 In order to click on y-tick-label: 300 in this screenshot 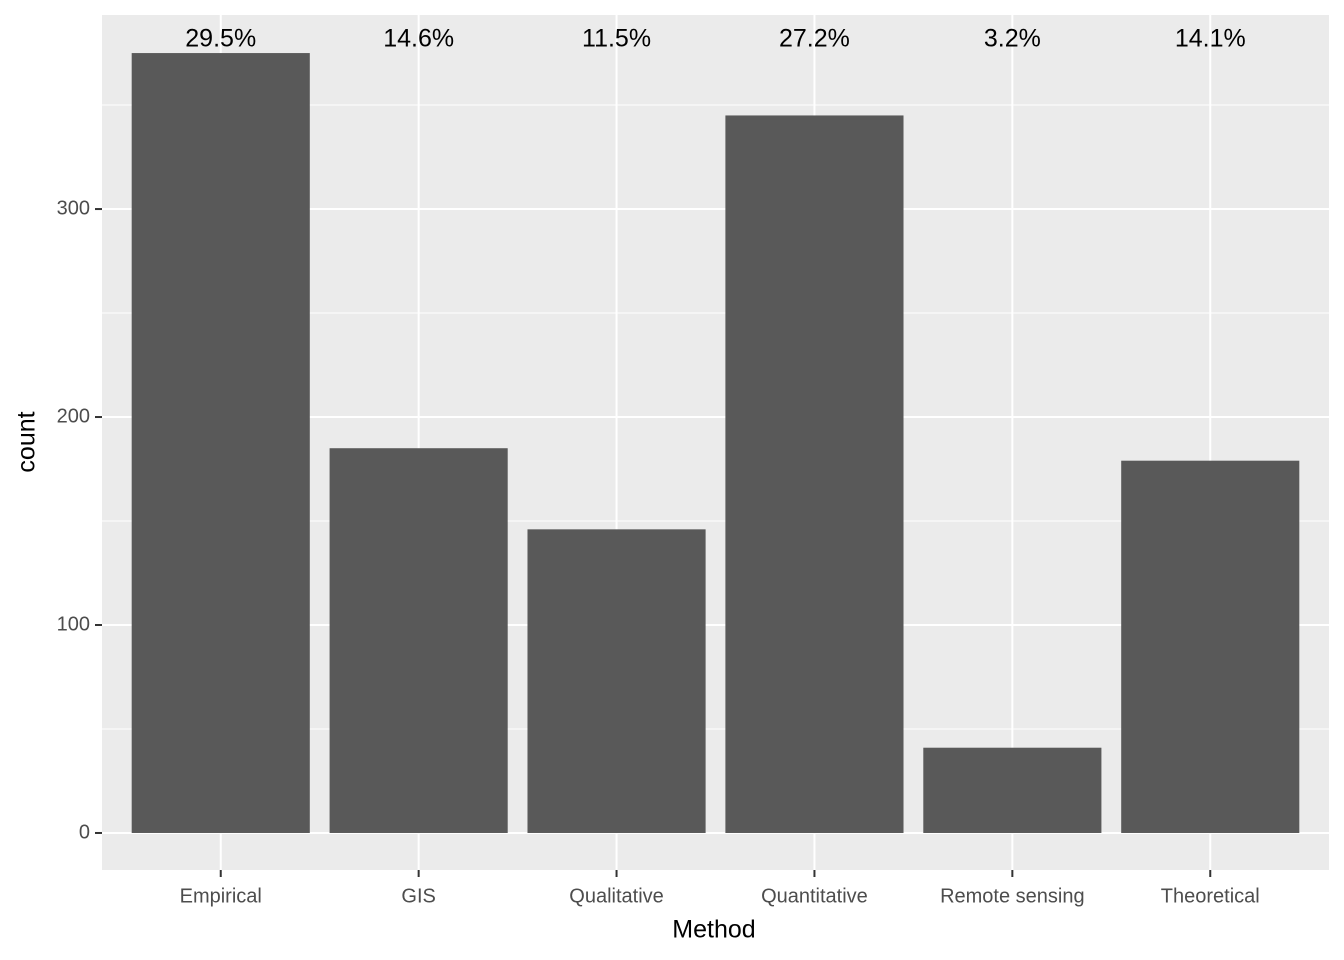, I will do `click(73, 208)`.